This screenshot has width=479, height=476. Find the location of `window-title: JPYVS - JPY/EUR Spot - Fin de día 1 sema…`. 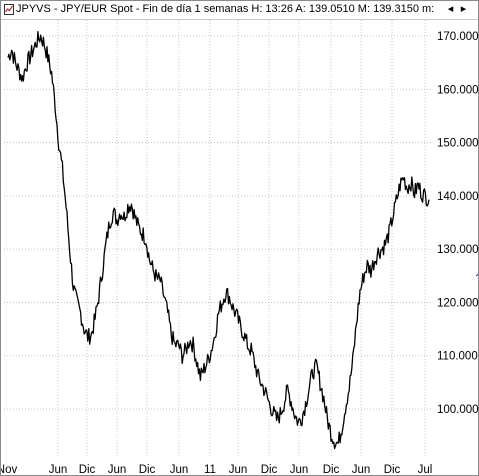

window-title: JPYVS - JPY/EUR Spot - Fin de día 1 sema… is located at coordinates (226, 9).